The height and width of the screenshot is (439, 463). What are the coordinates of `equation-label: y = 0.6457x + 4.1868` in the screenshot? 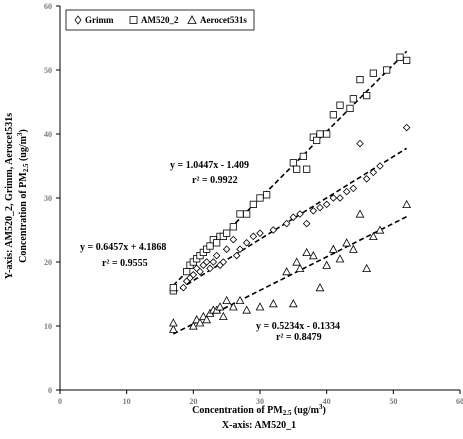 It's located at (123, 247).